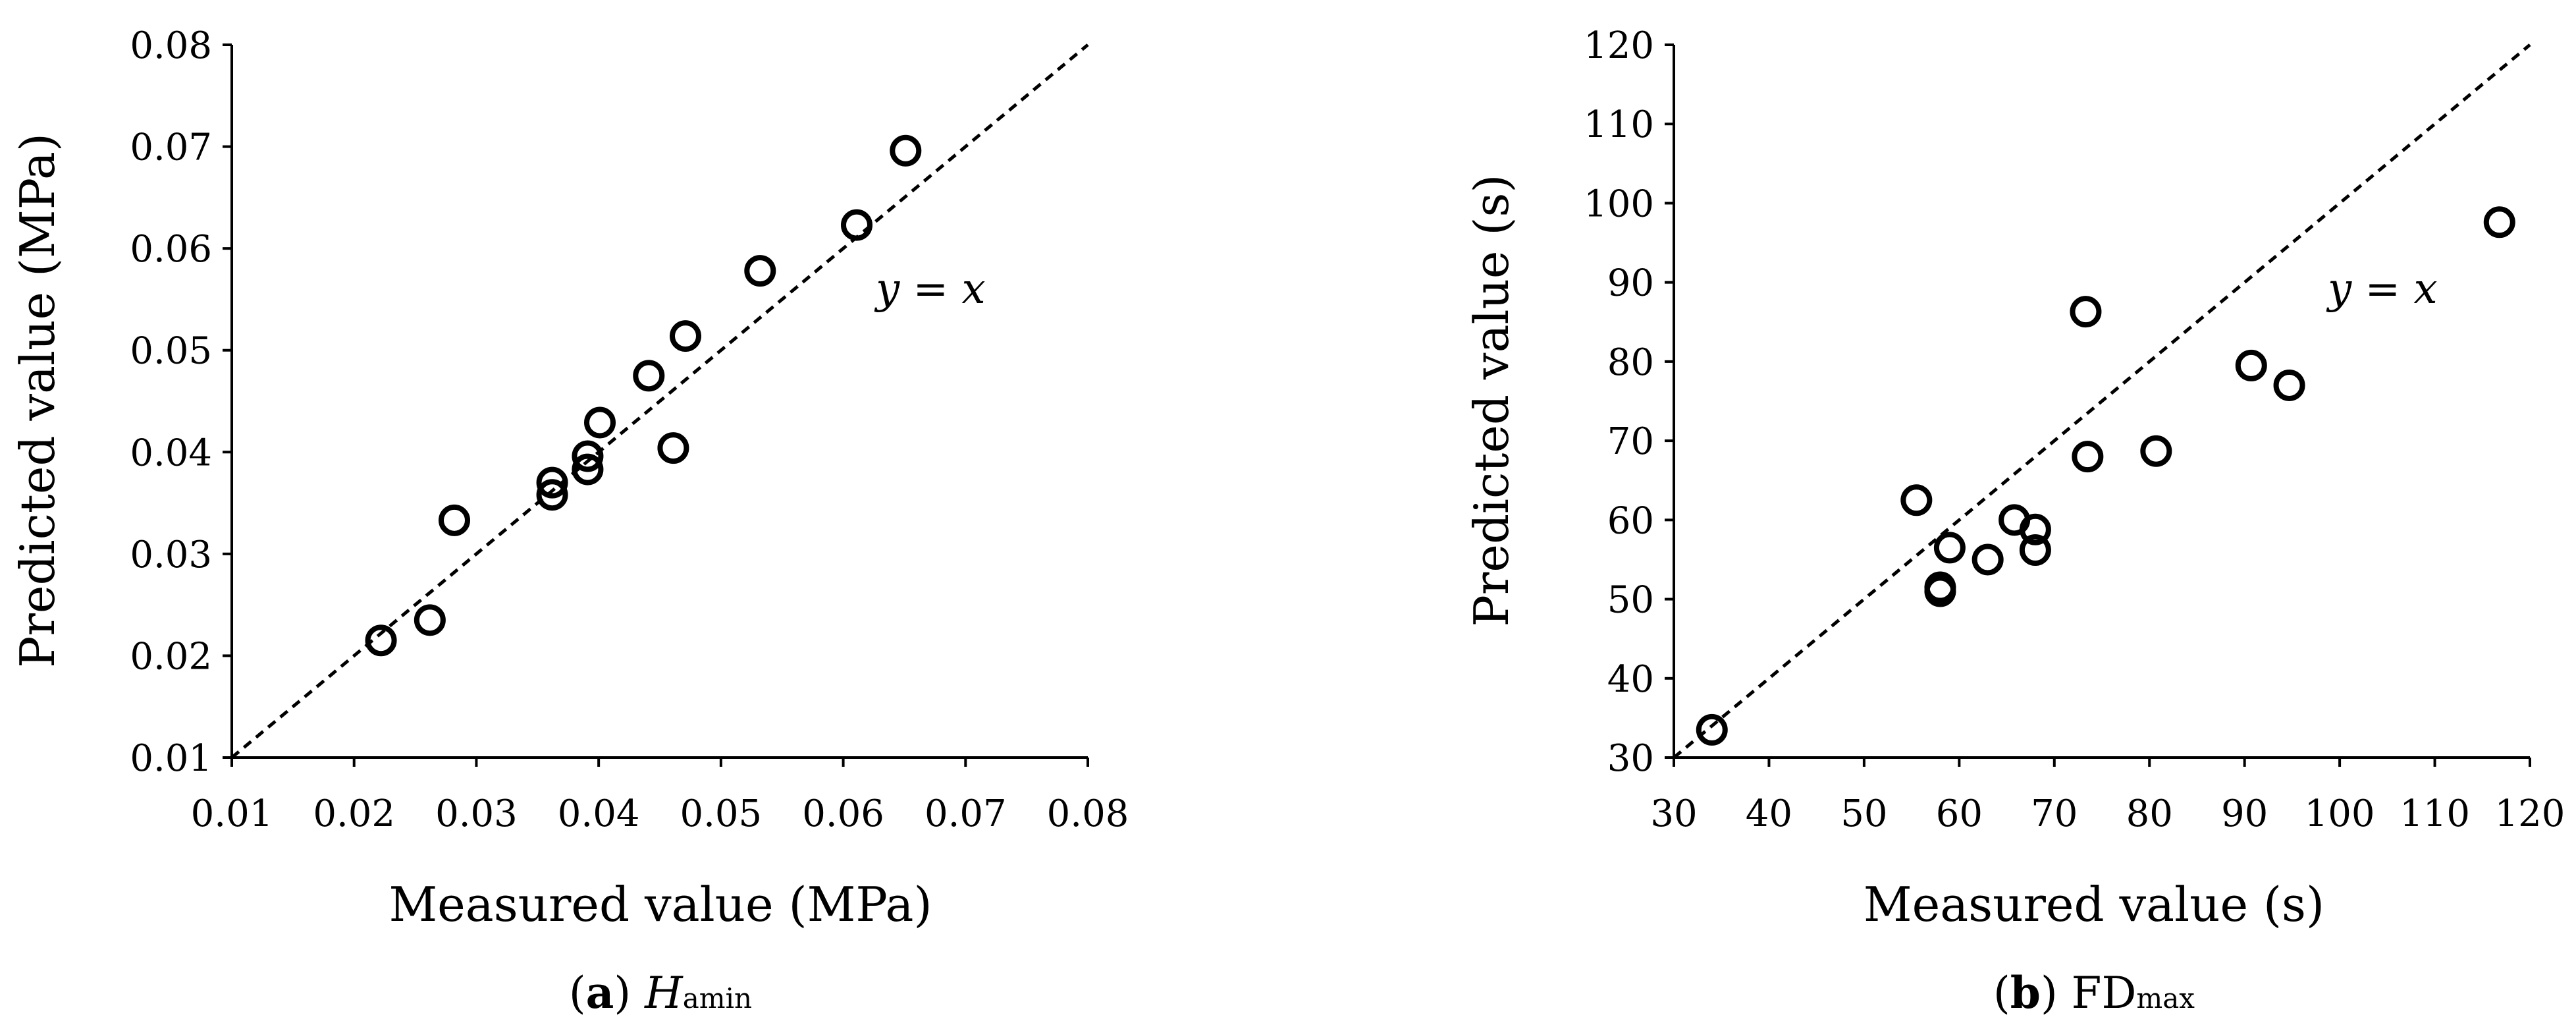 The width and height of the screenshot is (2576, 1025). What do you see at coordinates (171, 249) in the screenshot?
I see `a-y-tick-label: 0.06` at bounding box center [171, 249].